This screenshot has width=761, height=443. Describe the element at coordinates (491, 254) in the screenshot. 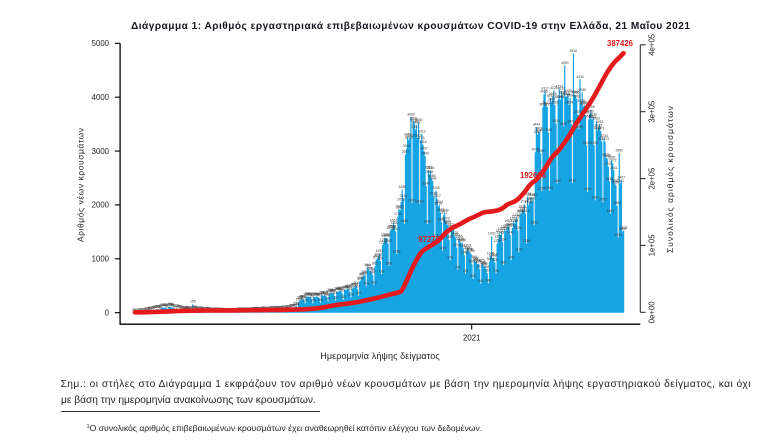

I see `svg-text: 1049` at that location.